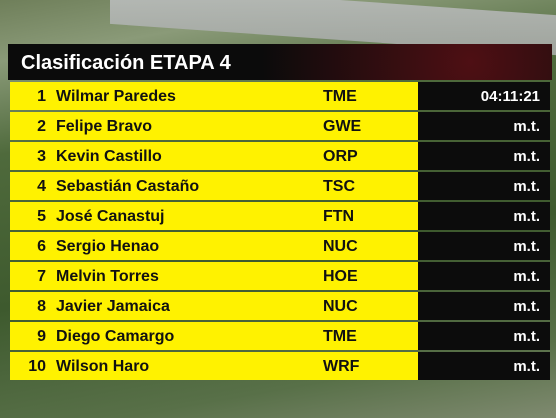 The width and height of the screenshot is (556, 418). What do you see at coordinates (107, 276) in the screenshot?
I see `rider-name: Melvin Torres` at bounding box center [107, 276].